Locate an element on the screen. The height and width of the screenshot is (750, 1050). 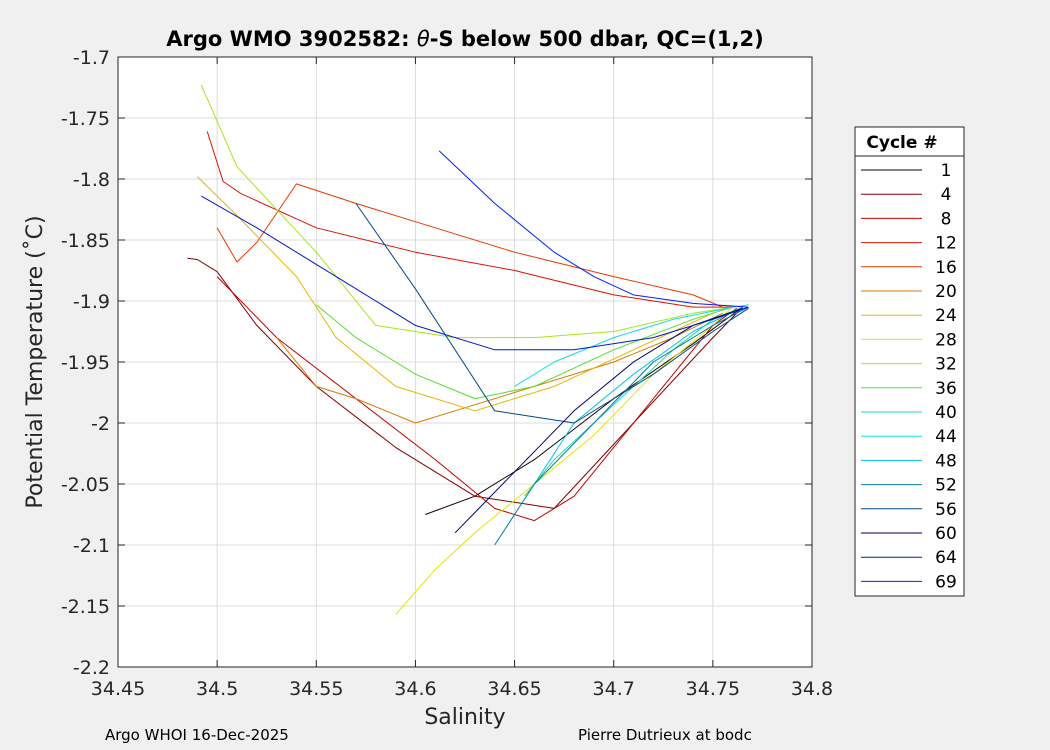
x-tick-label: 34.7 is located at coordinates (614, 689).